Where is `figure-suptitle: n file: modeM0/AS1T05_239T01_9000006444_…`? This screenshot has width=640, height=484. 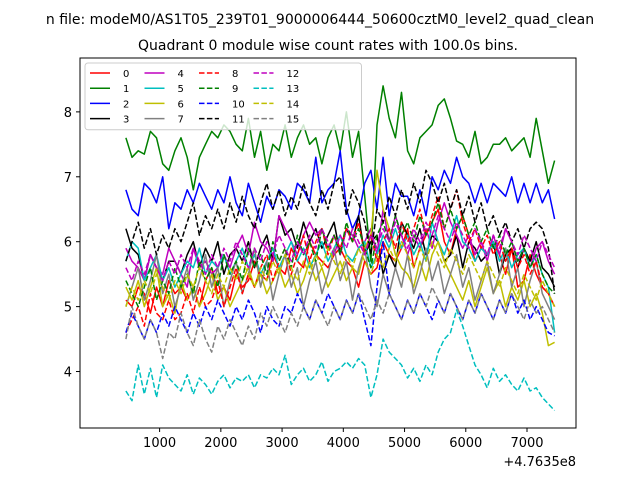 figure-suptitle: n file: modeM0/AS1T05_239T01_9000006444_… is located at coordinates (320, 20).